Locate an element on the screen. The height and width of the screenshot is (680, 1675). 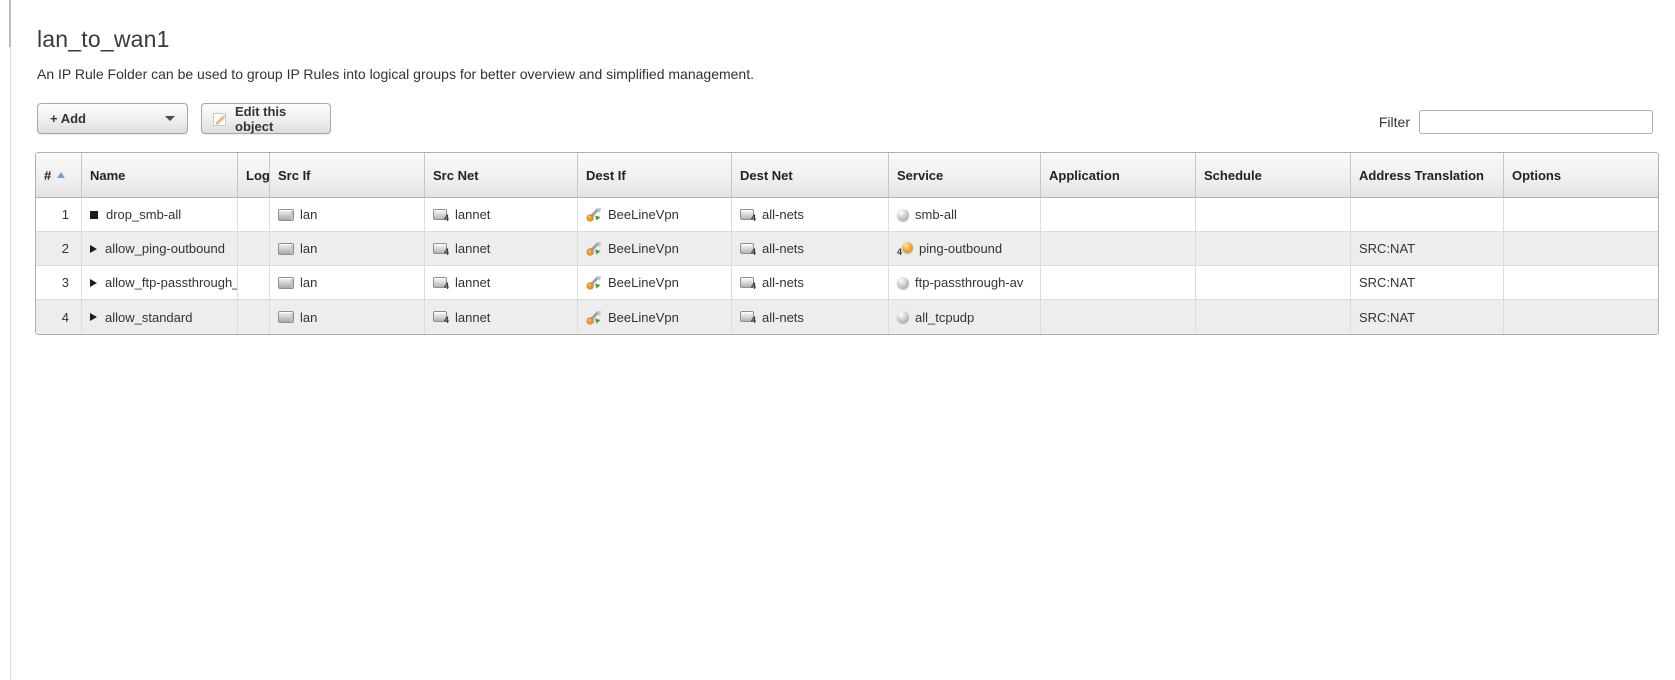
chevron-down-icon is located at coordinates (170, 118).